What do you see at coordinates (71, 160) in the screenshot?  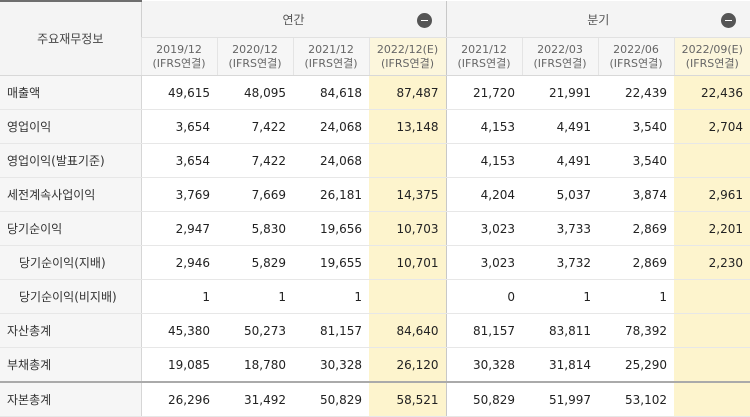 I see `row-label: 영업이익(발표기준)` at bounding box center [71, 160].